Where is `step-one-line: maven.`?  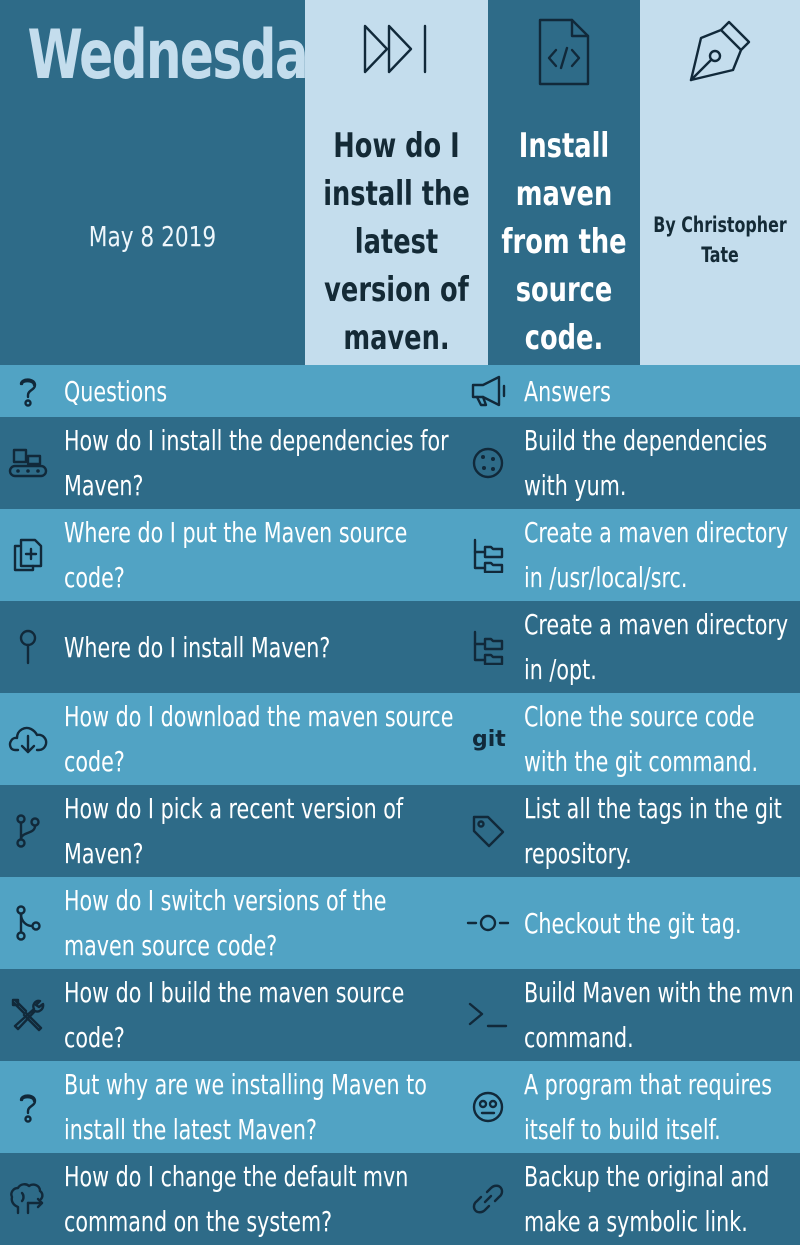
step-one-line: maven. is located at coordinates (396, 338).